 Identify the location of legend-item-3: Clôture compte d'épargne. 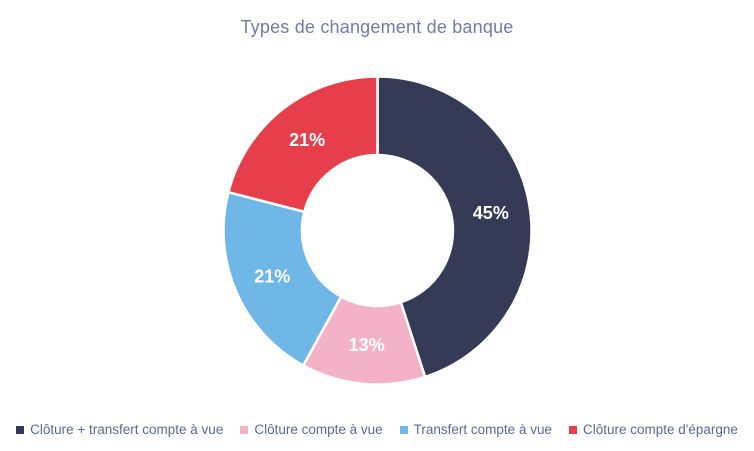
(653, 429).